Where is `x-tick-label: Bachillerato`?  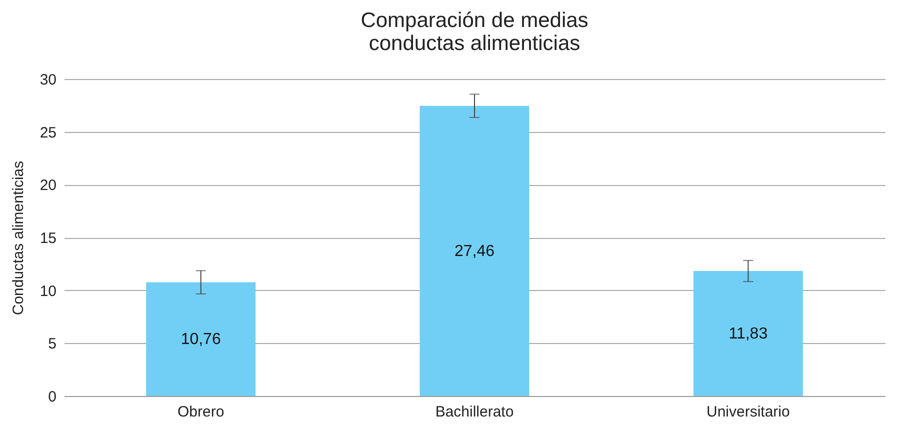 x-tick-label: Bachillerato is located at coordinates (474, 412).